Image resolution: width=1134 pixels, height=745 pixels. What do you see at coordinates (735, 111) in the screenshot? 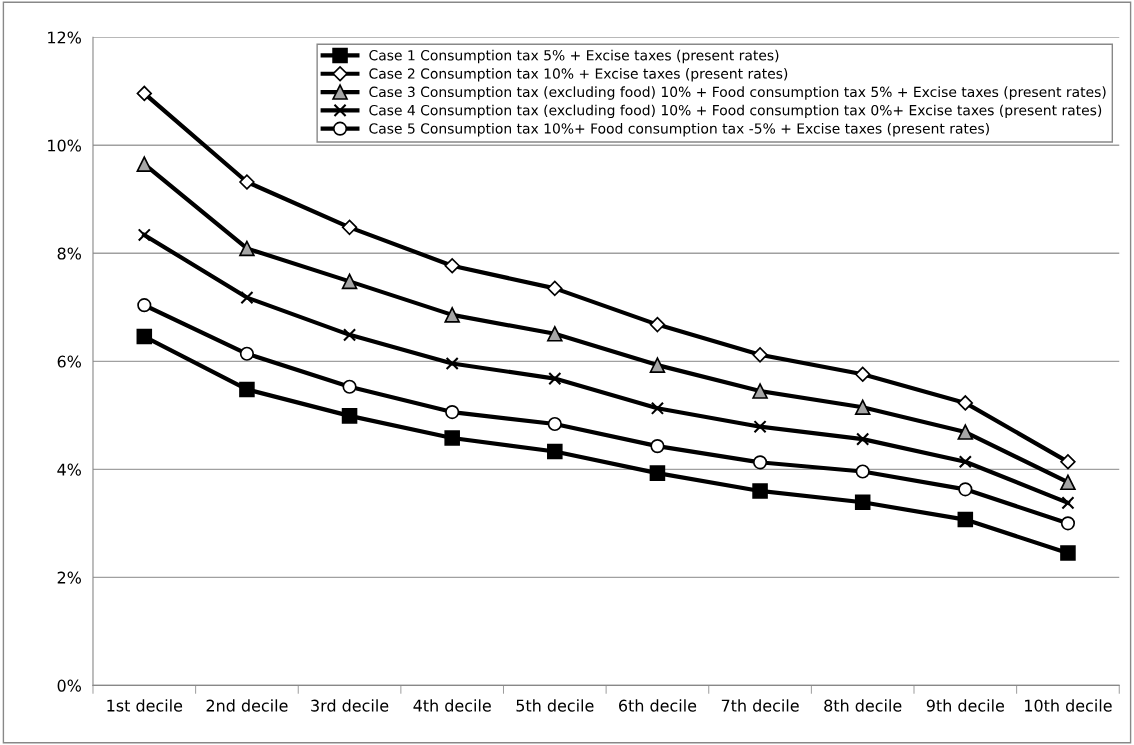
I see `legend-label: Case 4 Consumption tax (excluding food) 10% + Food consumption tax 0%+ Excise taxes (present rates)` at bounding box center [735, 111].